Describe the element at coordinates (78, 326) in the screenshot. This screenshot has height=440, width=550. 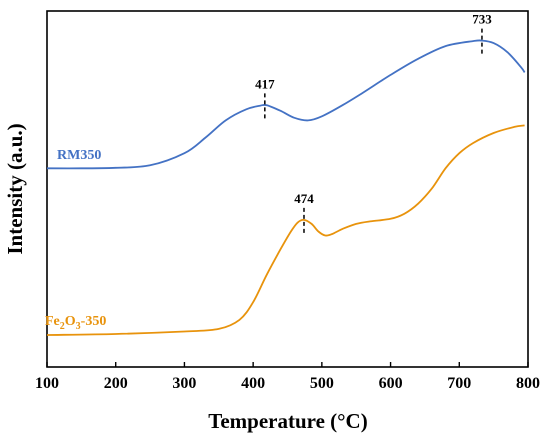
I see `o-subscript: 3` at that location.